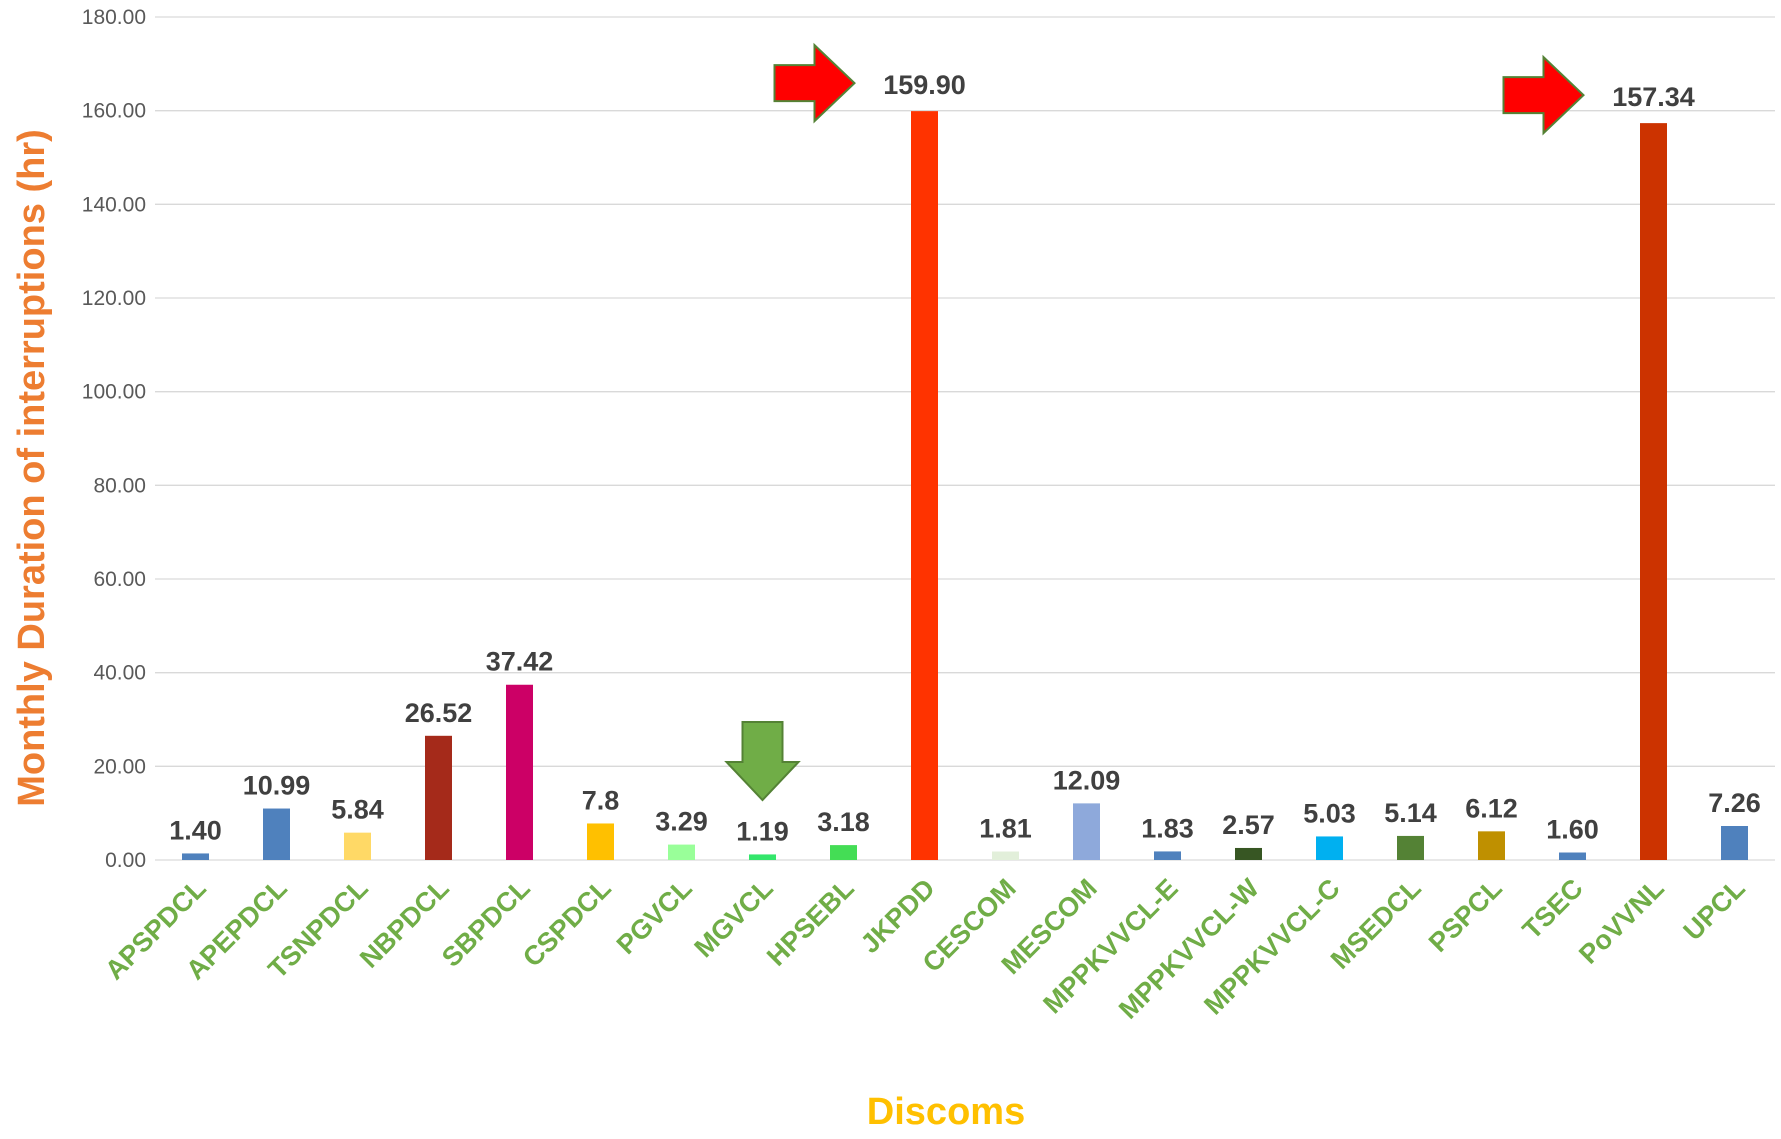 The image size is (1781, 1139). What do you see at coordinates (600, 841) in the screenshot?
I see `bar-cspdcl` at bounding box center [600, 841].